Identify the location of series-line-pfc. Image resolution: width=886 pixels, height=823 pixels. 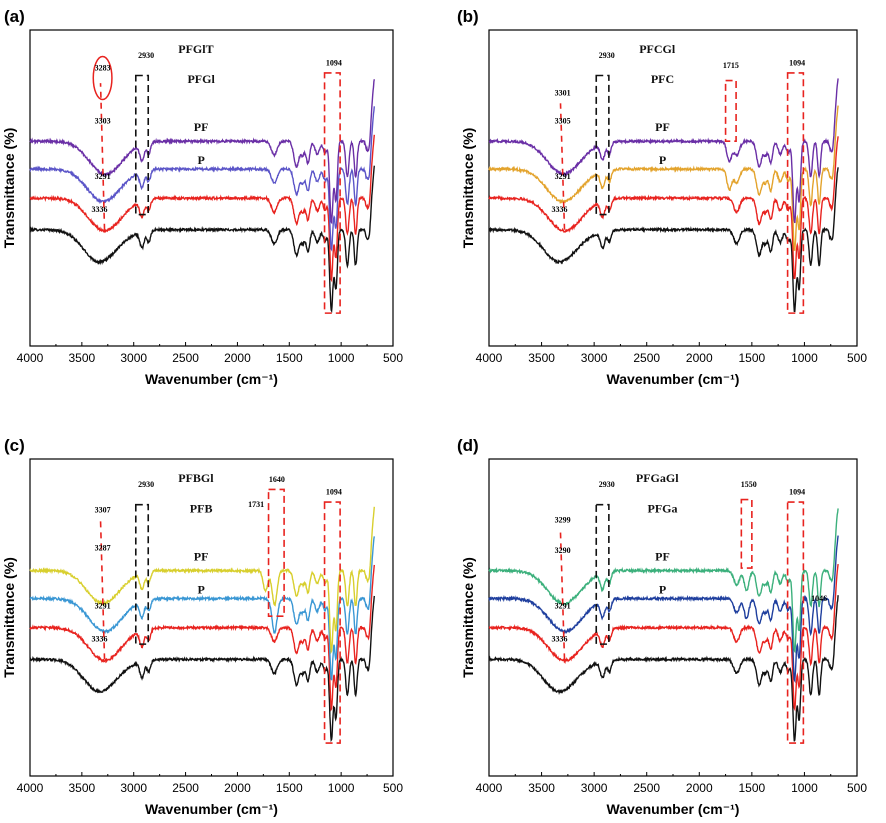
(663, 178).